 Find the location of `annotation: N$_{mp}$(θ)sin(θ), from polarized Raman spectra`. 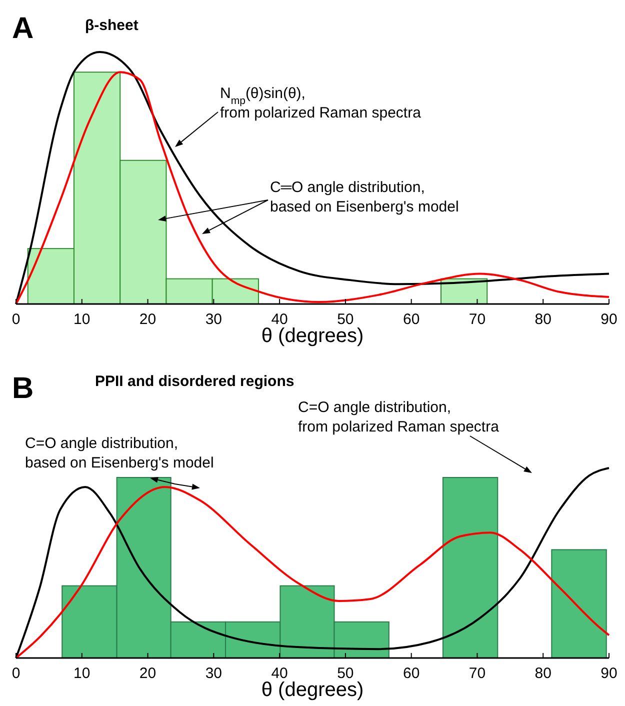

annotation: N$_{mp}$(θ)sin(θ), from polarized Raman spectra is located at coordinates (321, 103).